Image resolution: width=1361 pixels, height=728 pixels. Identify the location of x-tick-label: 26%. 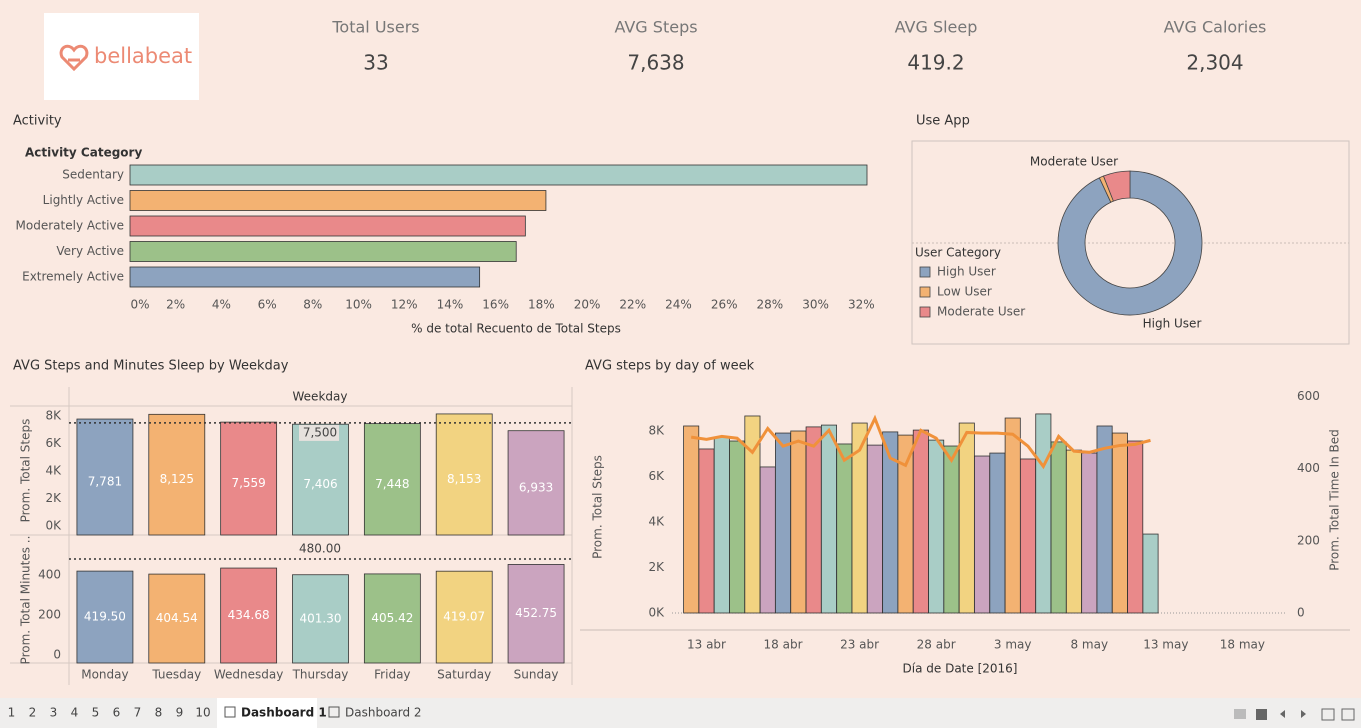
(724, 305).